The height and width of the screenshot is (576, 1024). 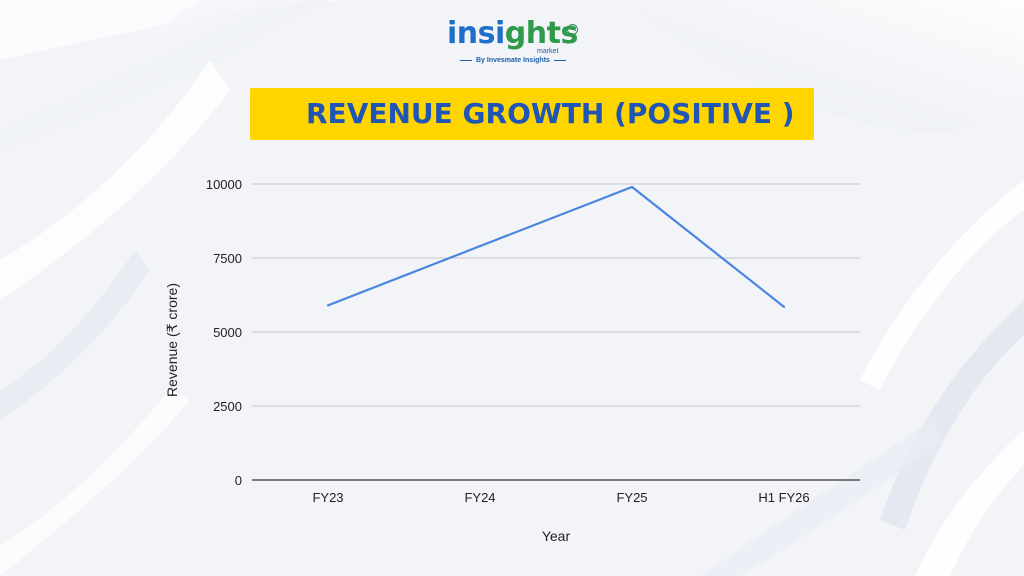 I want to click on brand-logo: insights ® market By Invesmate Insights, so click(x=510, y=41).